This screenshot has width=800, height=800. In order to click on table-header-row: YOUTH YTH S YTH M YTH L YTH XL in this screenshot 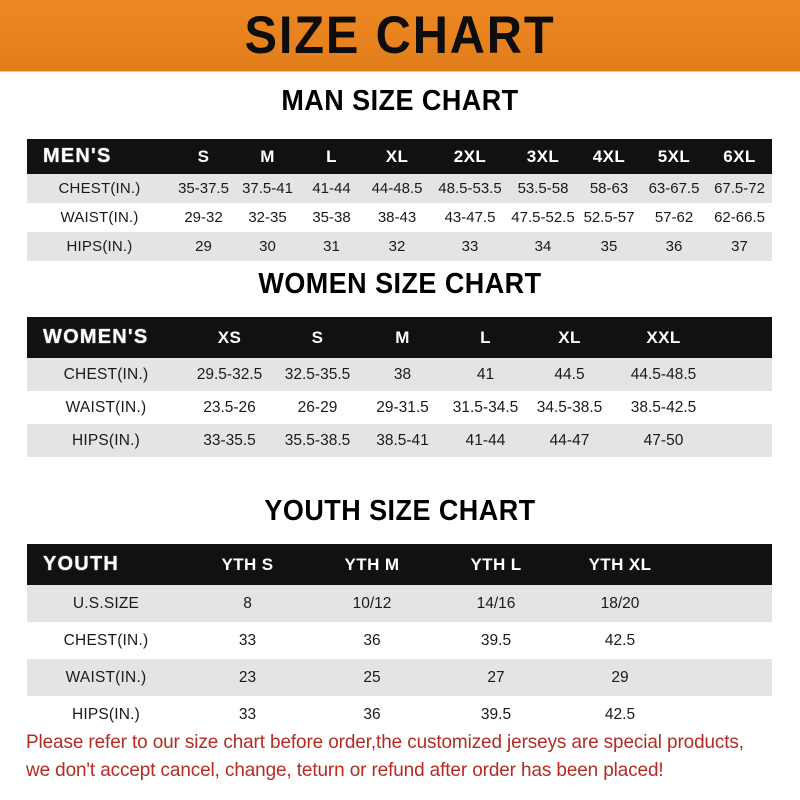, I will do `click(399, 564)`.